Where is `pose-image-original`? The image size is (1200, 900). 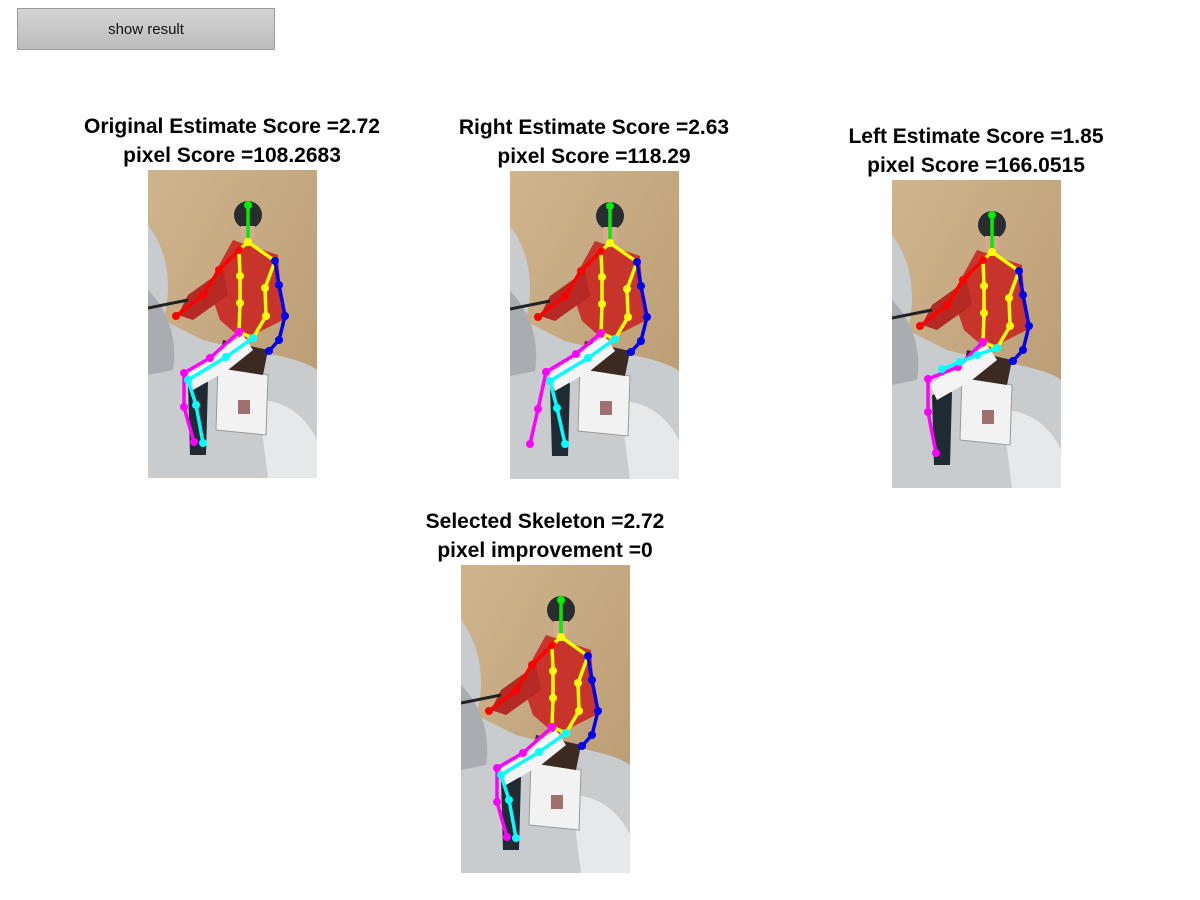
pose-image-original is located at coordinates (232, 324).